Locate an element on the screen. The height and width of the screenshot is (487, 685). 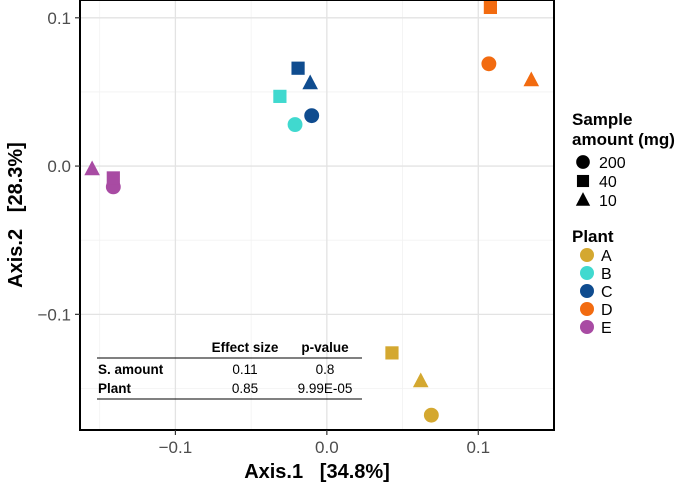
legend-color-label: A is located at coordinates (606, 256).